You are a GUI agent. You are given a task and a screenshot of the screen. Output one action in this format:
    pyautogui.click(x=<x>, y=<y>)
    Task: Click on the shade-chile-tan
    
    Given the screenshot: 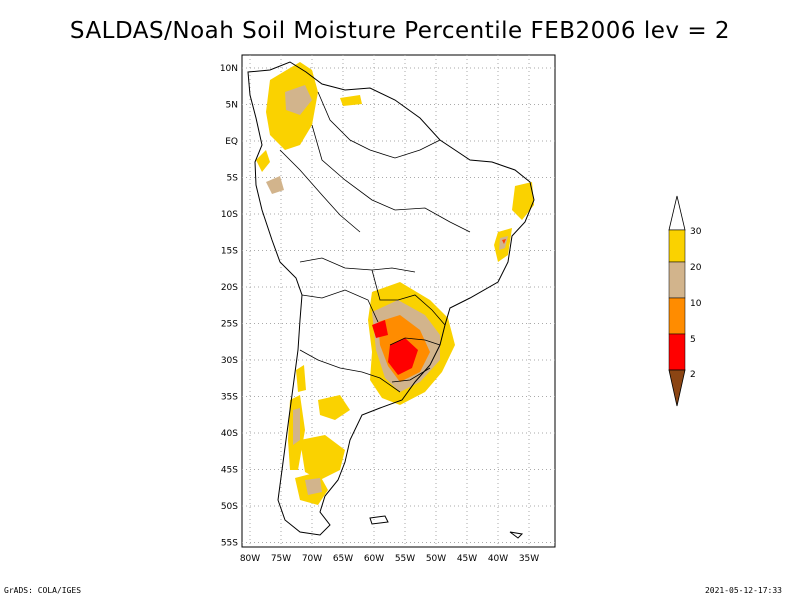 What is the action you would take?
    pyautogui.click(x=296, y=426)
    